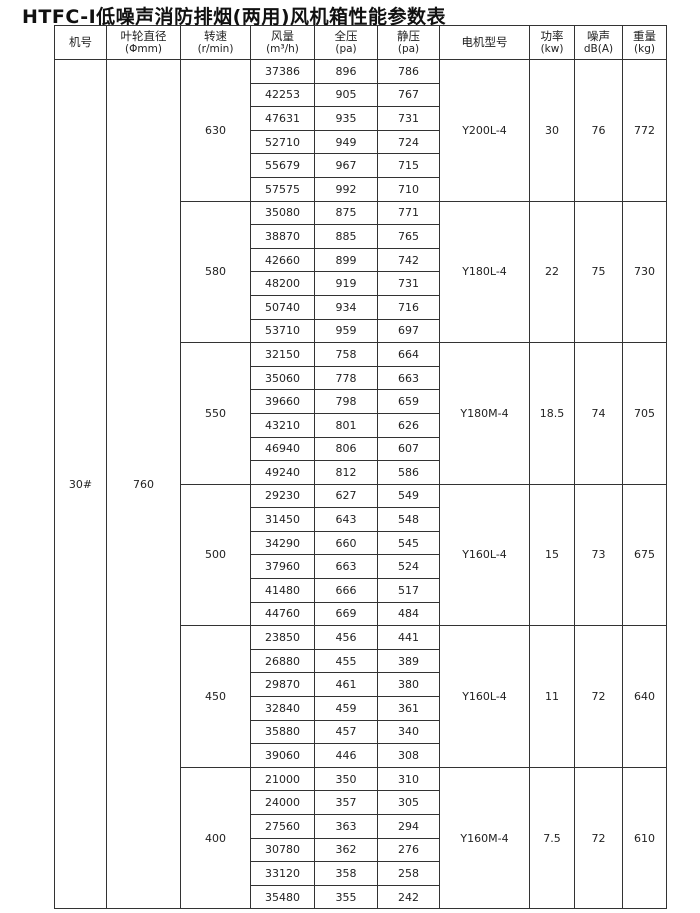  Describe the element at coordinates (346, 283) in the screenshot. I see `total-pressure-cell: 919` at that location.